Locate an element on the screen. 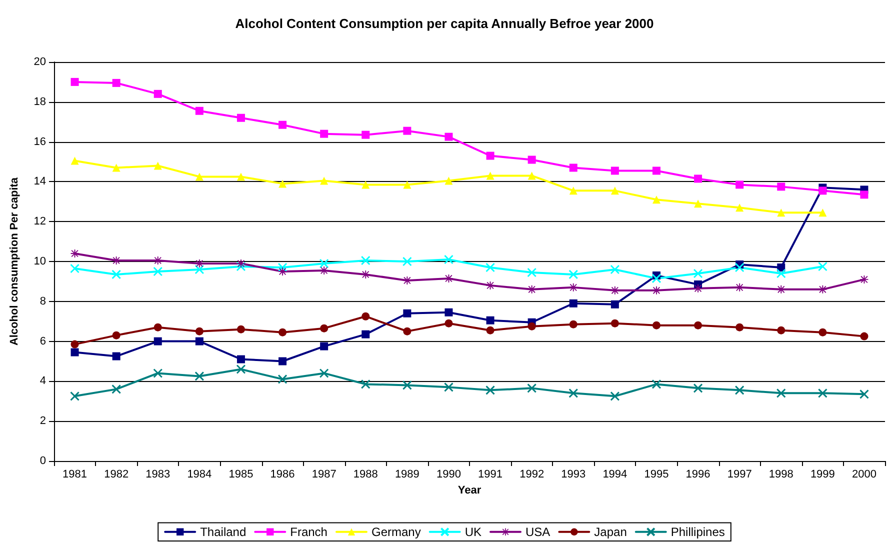 This screenshot has height=545, width=889. legend-label: Thailand is located at coordinates (223, 531).